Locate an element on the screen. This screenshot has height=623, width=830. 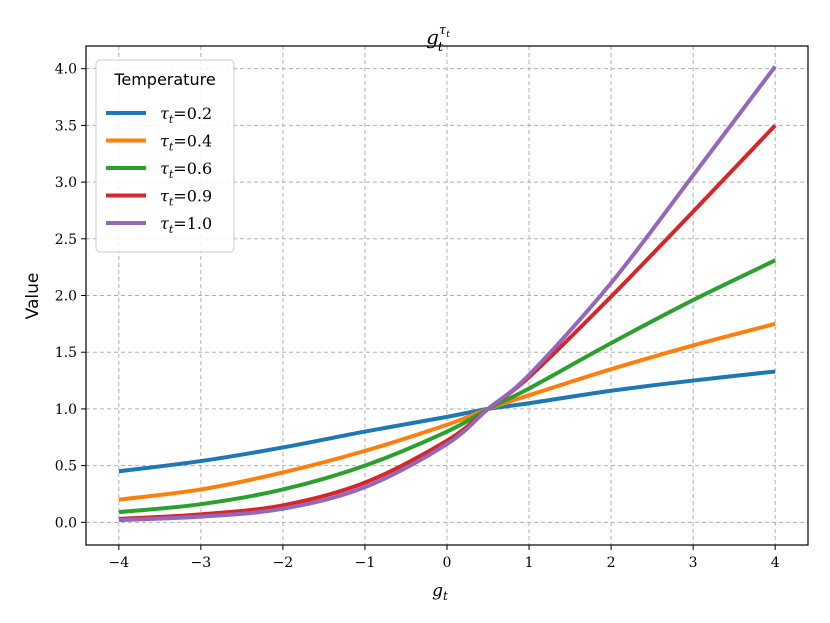
legend-box is located at coordinates (165, 156).